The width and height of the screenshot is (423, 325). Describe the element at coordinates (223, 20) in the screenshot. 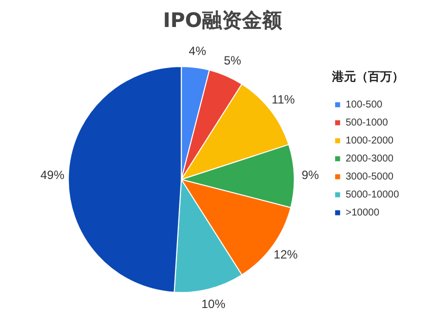

I see `chart-title: IPO融资金额` at that location.